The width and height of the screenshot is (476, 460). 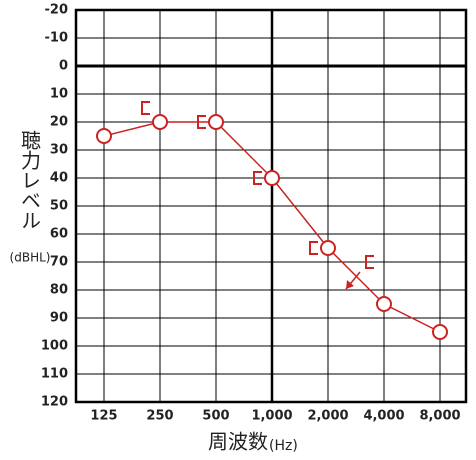 What do you see at coordinates (30, 258) in the screenshot?
I see `y-label-unit: (dBHL)` at bounding box center [30, 258].